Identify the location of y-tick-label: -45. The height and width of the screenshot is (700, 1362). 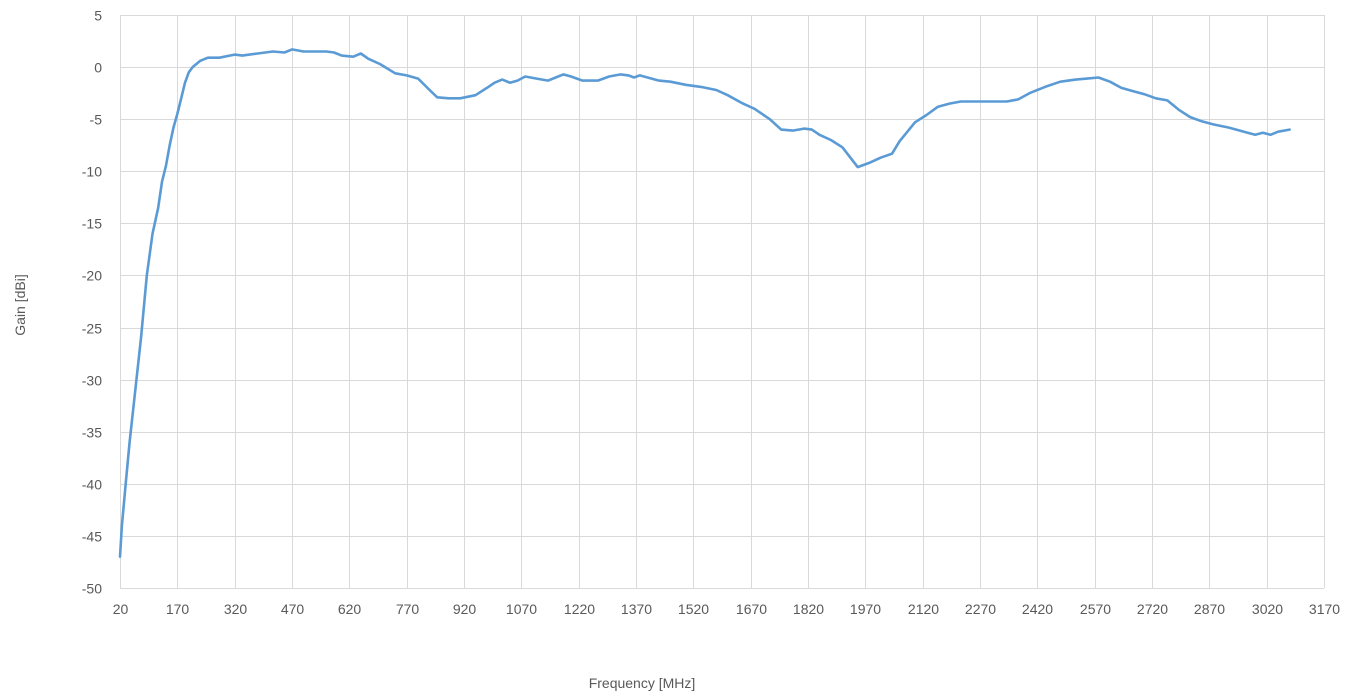
(92, 537).